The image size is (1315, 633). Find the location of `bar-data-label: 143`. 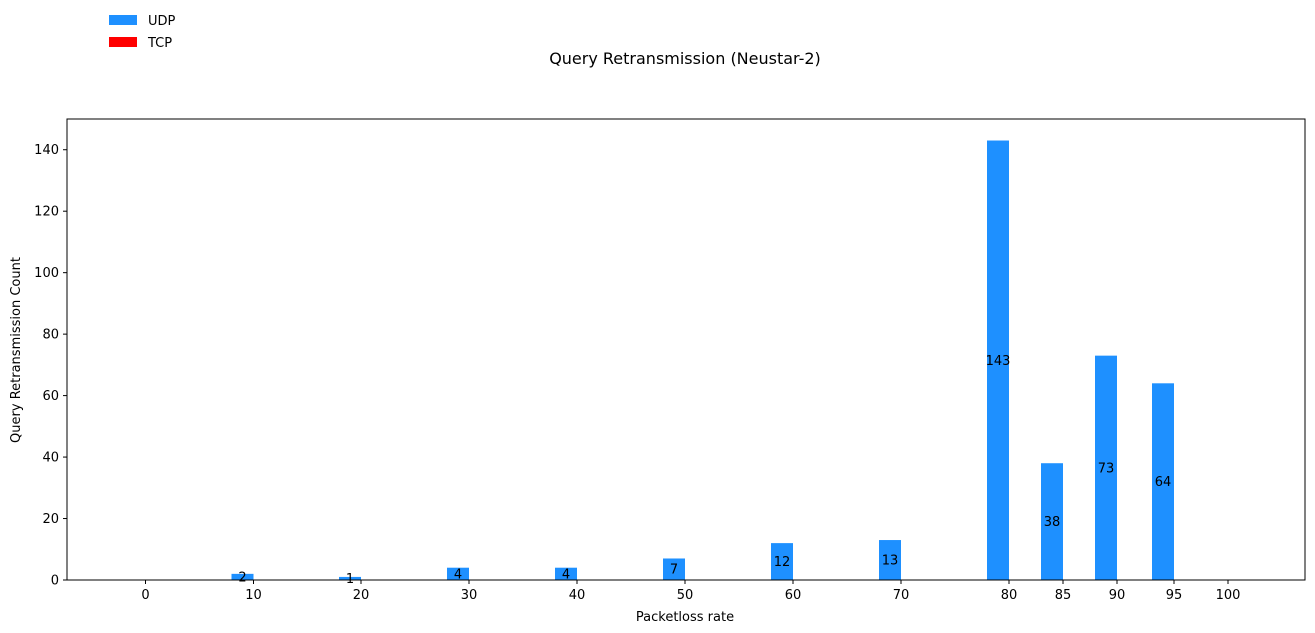

bar-data-label: 143 is located at coordinates (998, 361).